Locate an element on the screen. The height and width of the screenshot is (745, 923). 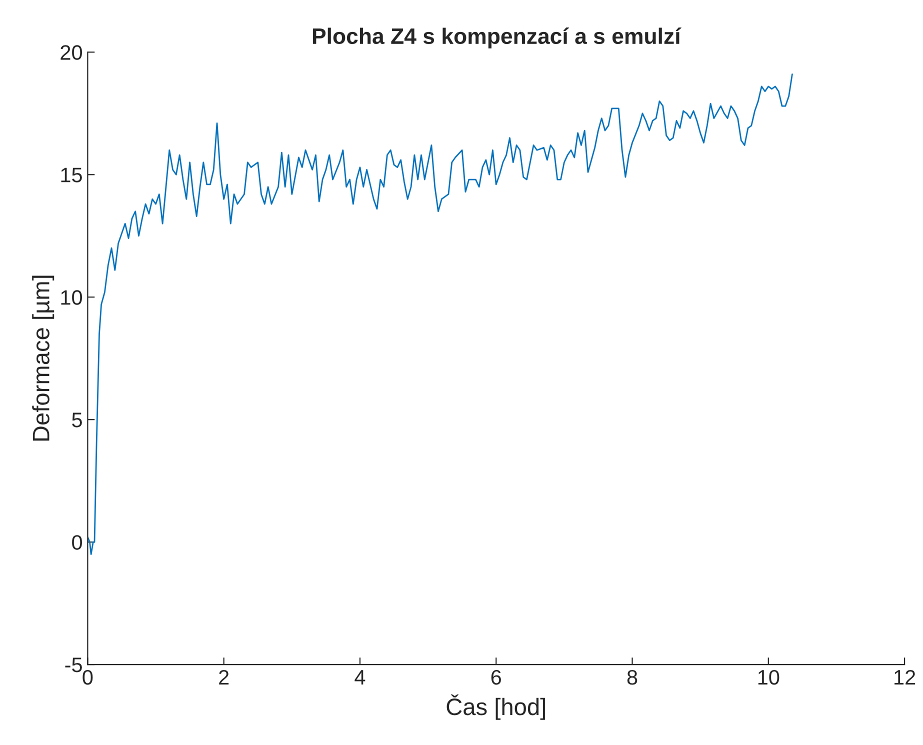
y-tick-label: 5 is located at coordinates (77, 420).